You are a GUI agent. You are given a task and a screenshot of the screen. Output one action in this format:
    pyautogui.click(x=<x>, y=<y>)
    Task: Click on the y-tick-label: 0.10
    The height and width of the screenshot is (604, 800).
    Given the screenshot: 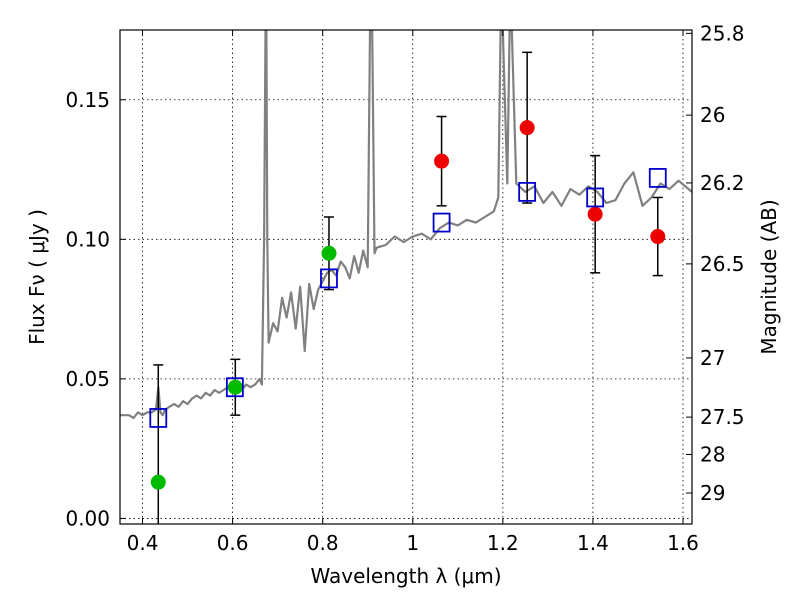 What is the action you would take?
    pyautogui.click(x=87, y=239)
    